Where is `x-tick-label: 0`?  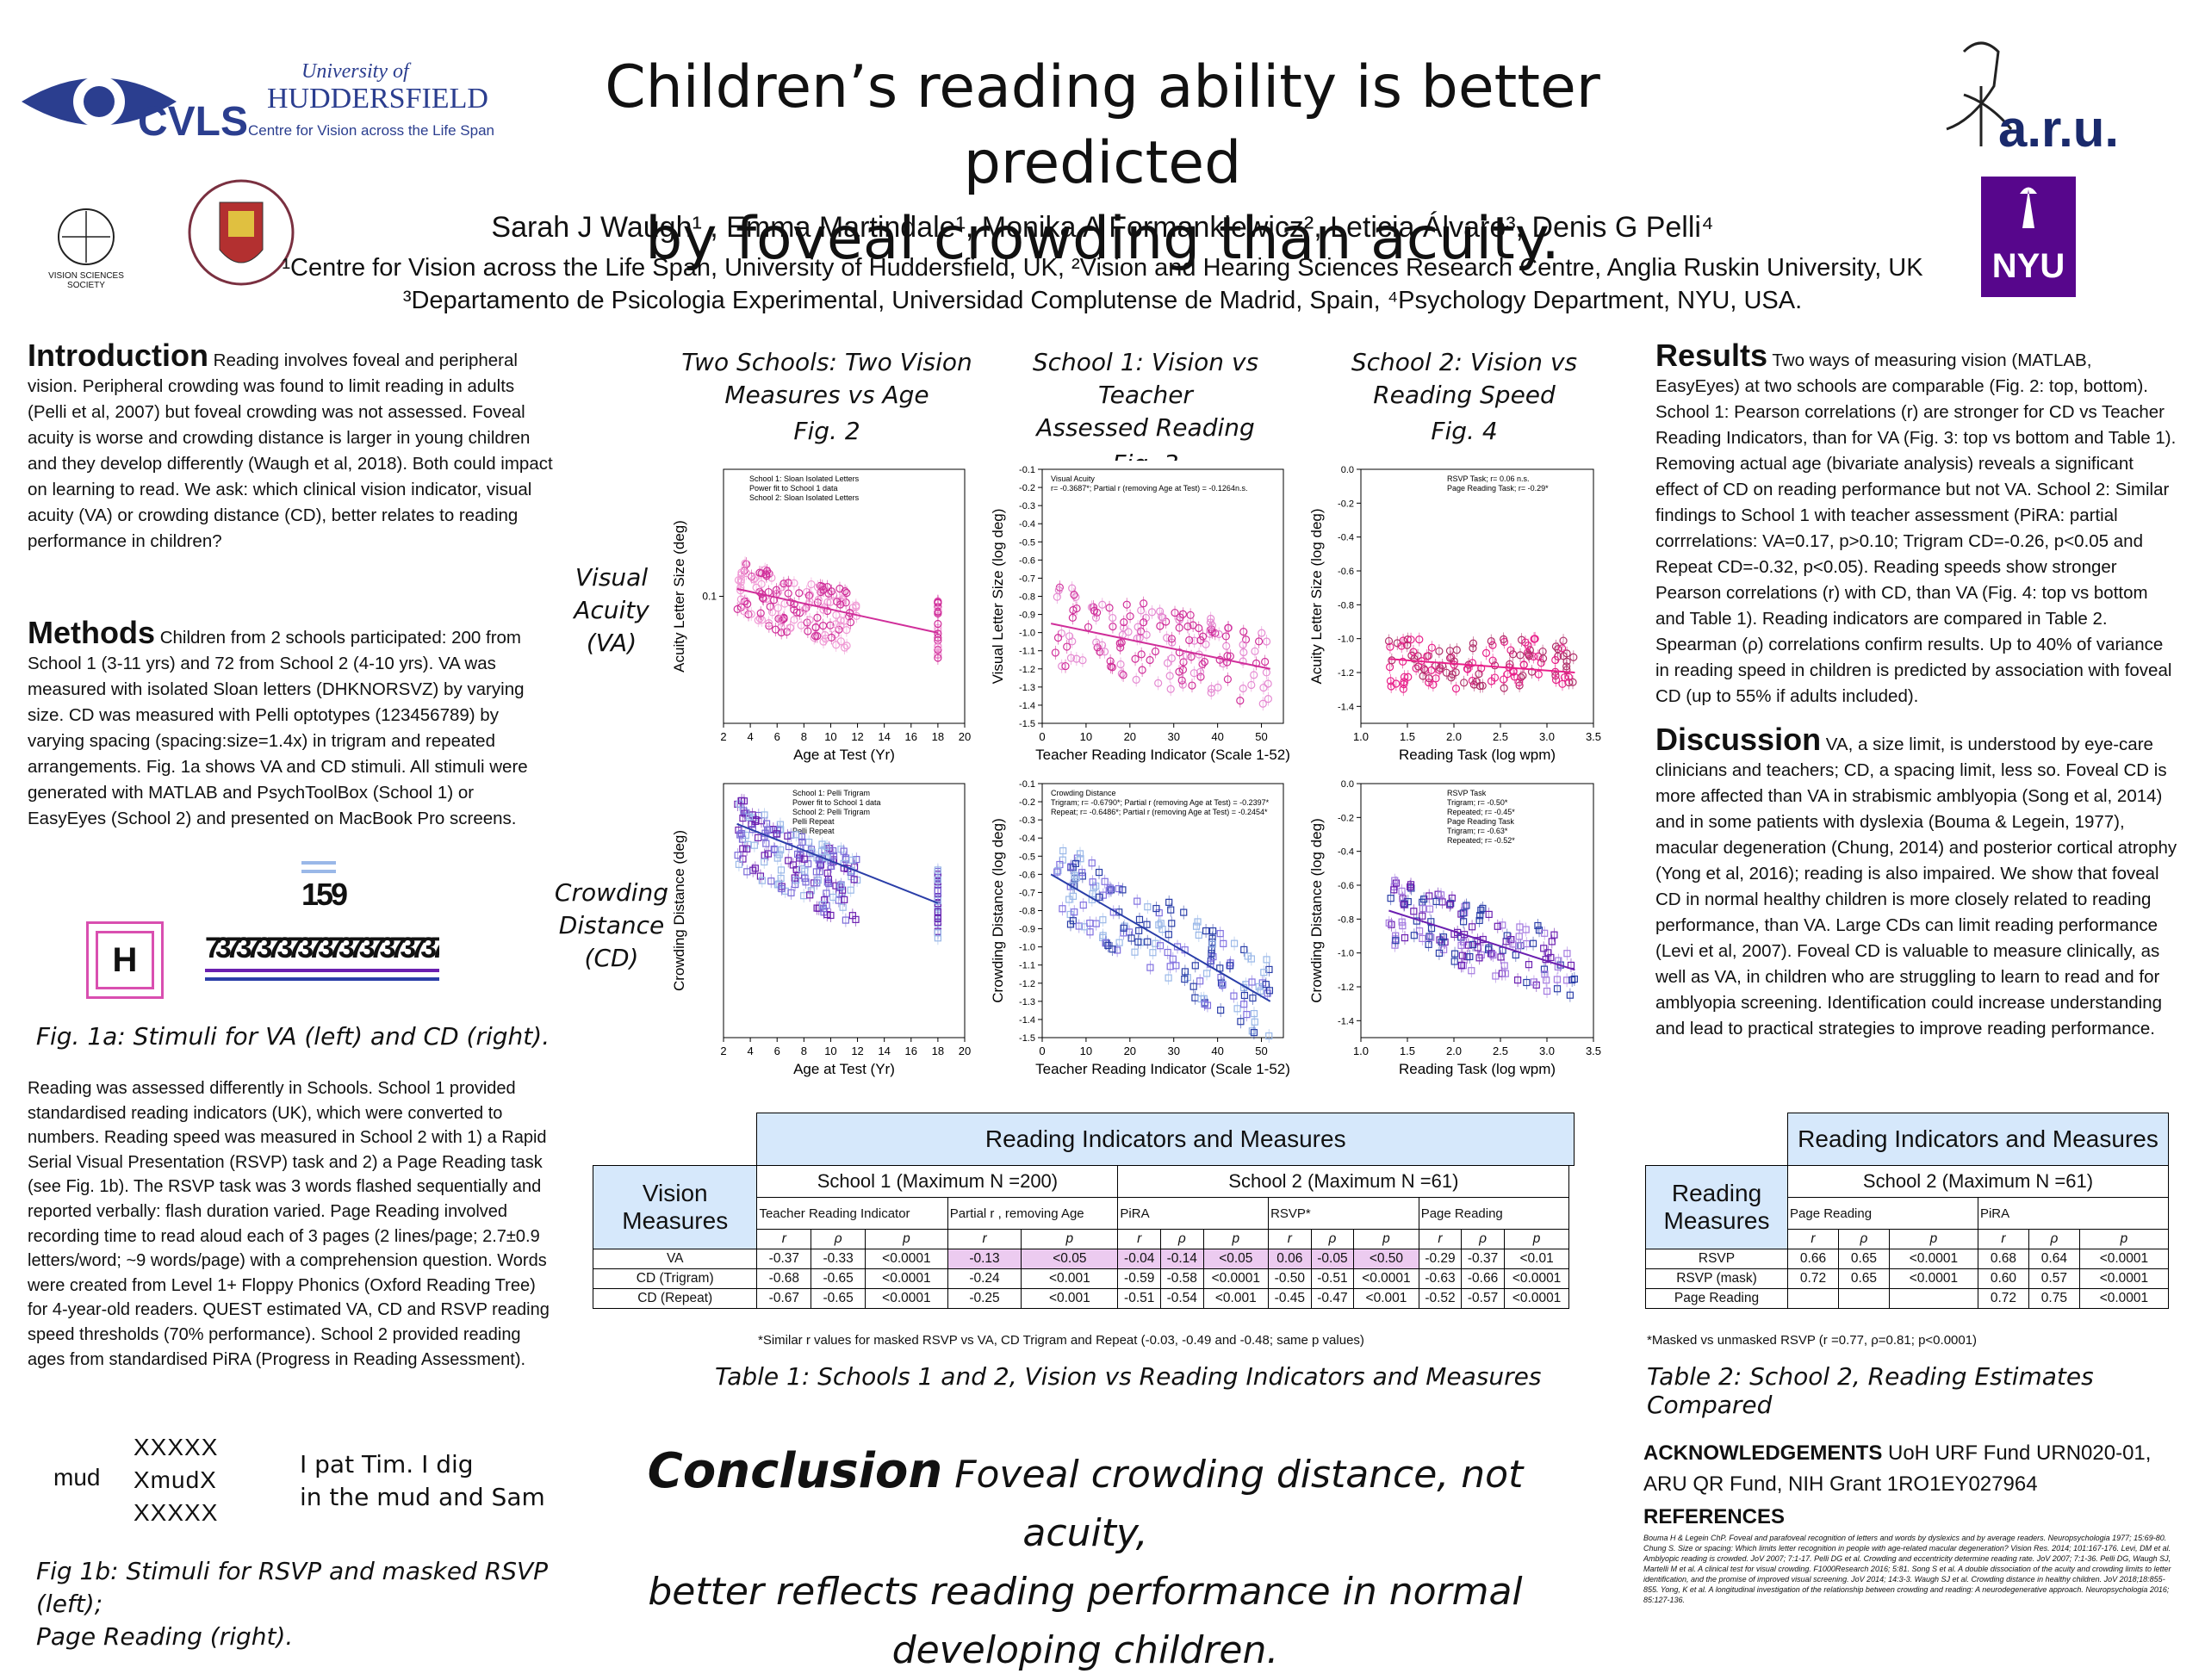 x-tick-label: 0 is located at coordinates (1042, 1051).